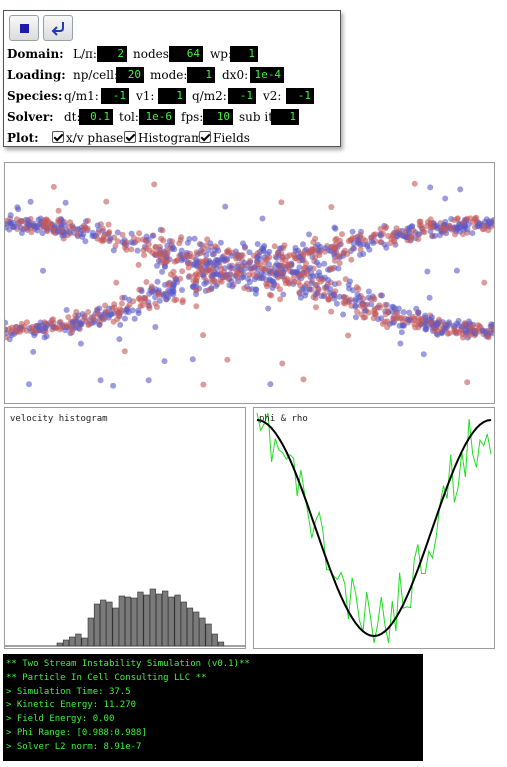 The image size is (507, 767). What do you see at coordinates (112, 54) in the screenshot?
I see `lpi-input: 2` at bounding box center [112, 54].